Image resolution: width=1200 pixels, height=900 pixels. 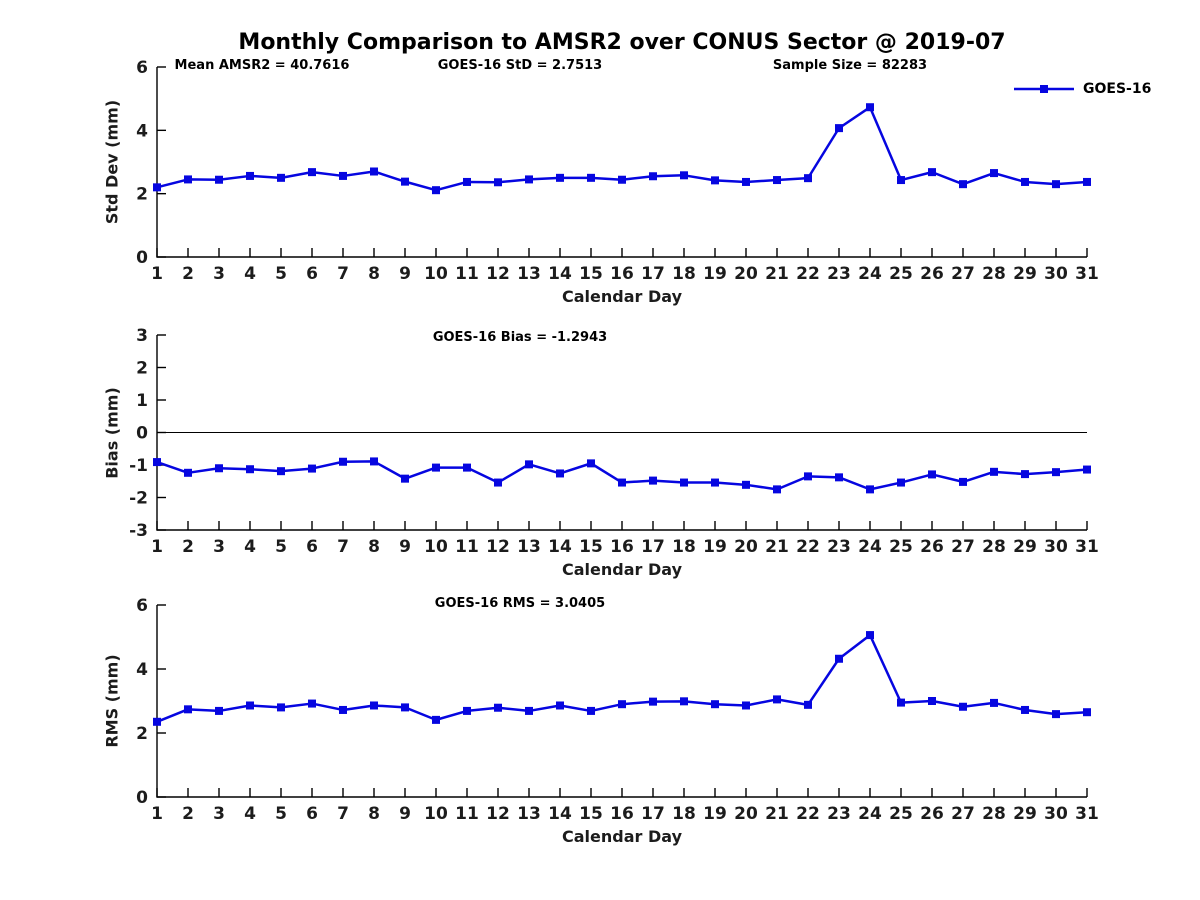 What do you see at coordinates (436, 814) in the screenshot?
I see `x-tick-label: 10` at bounding box center [436, 814].